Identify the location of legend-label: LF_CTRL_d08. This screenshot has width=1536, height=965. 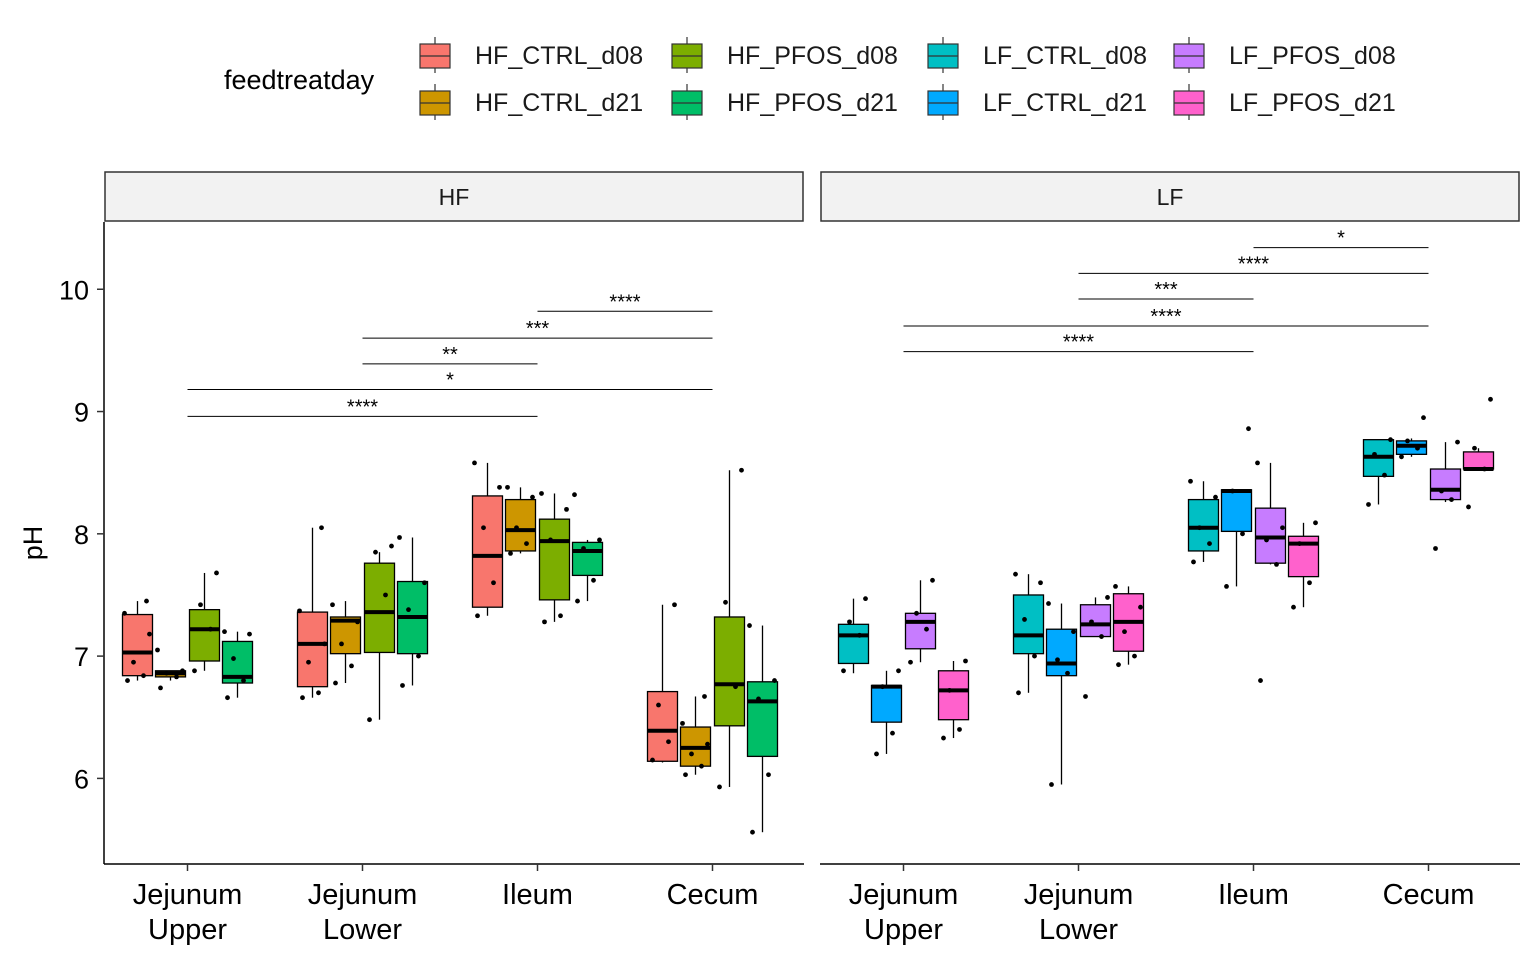
(1065, 56).